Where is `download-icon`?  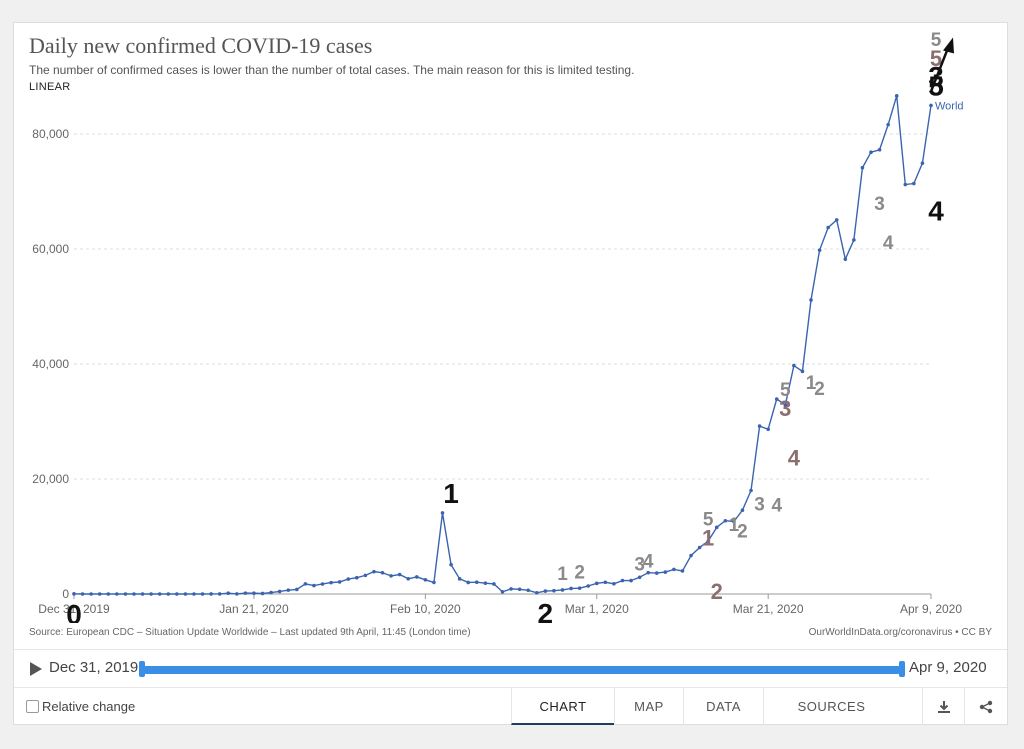 download-icon is located at coordinates (943, 706).